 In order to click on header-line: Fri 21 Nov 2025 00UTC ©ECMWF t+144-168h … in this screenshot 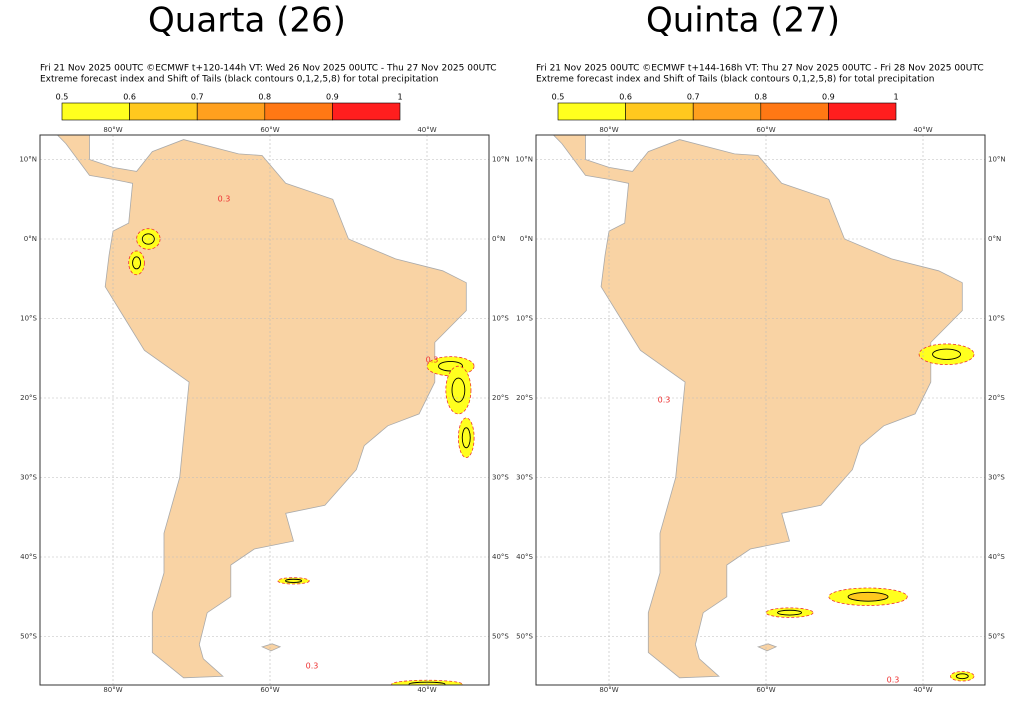, I will do `click(760, 69)`.